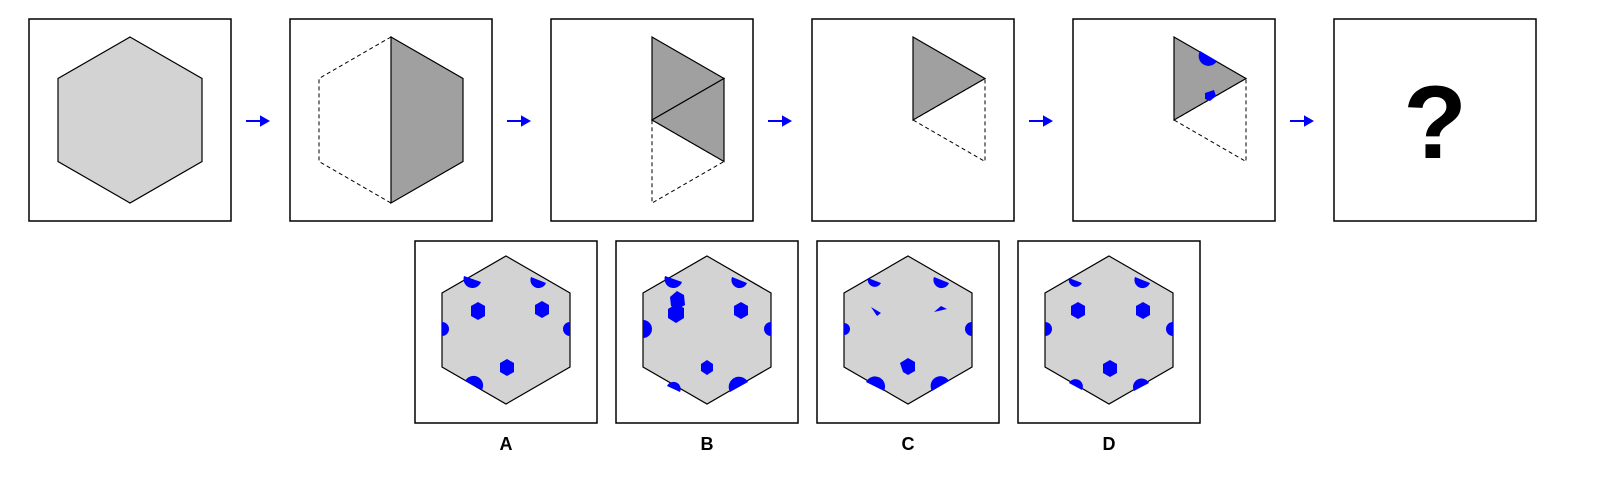 This screenshot has height=490, width=1610. What do you see at coordinates (566, 329) in the screenshot?
I see `option-a-hole-right` at bounding box center [566, 329].